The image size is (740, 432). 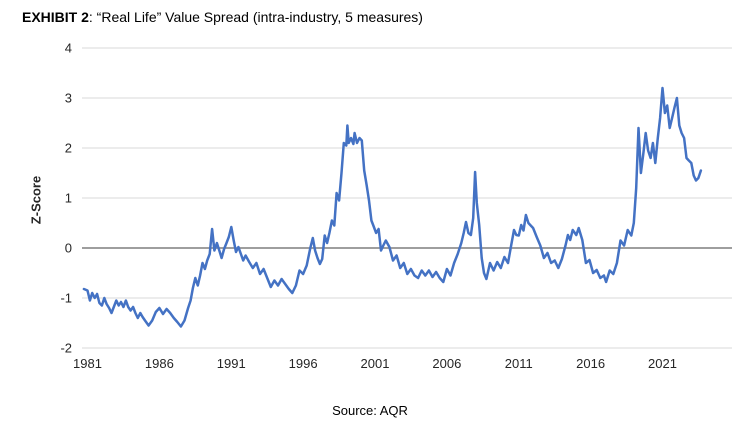 What do you see at coordinates (68, 48) in the screenshot?
I see `y-tick-label: 4` at bounding box center [68, 48].